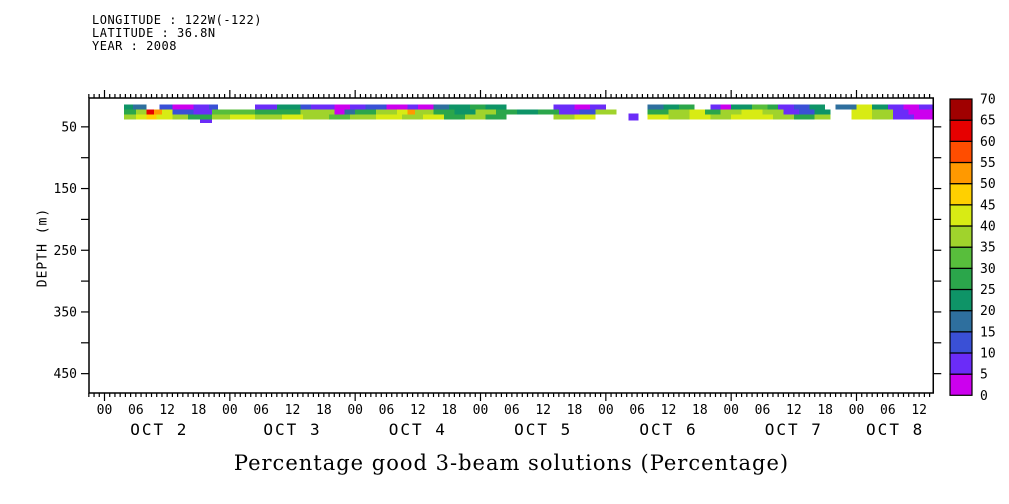 The width and height of the screenshot is (1009, 504). Describe the element at coordinates (988, 269) in the screenshot. I see `colorbar-label: 30` at that location.